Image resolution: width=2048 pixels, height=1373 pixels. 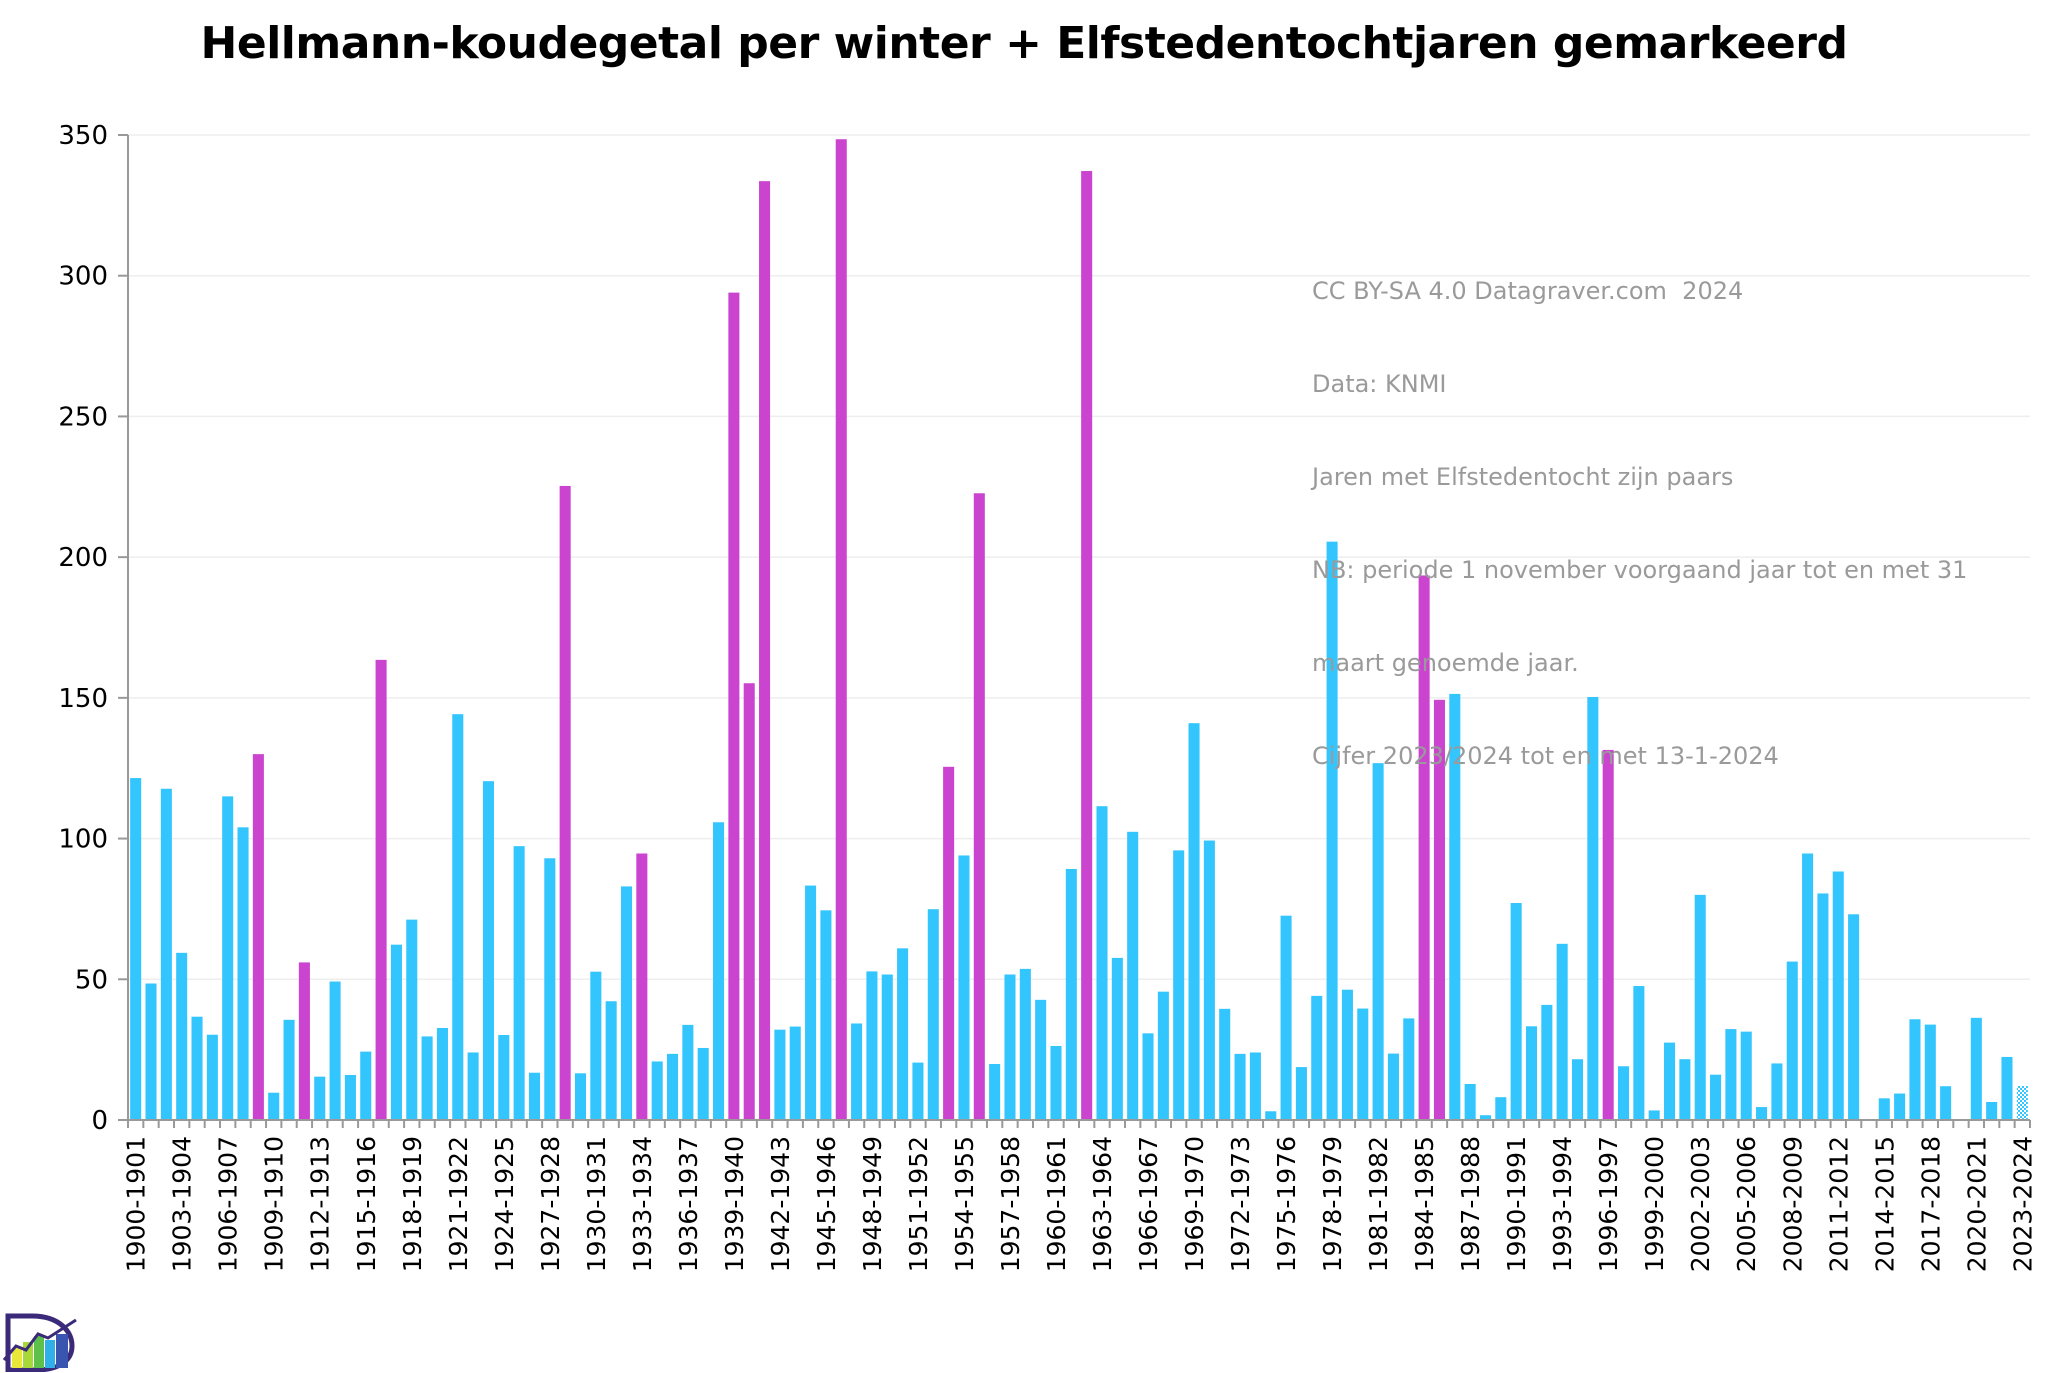 What do you see at coordinates (1777, 1091) in the screenshot?
I see `bar: 2007-2008: 20.1` at bounding box center [1777, 1091].